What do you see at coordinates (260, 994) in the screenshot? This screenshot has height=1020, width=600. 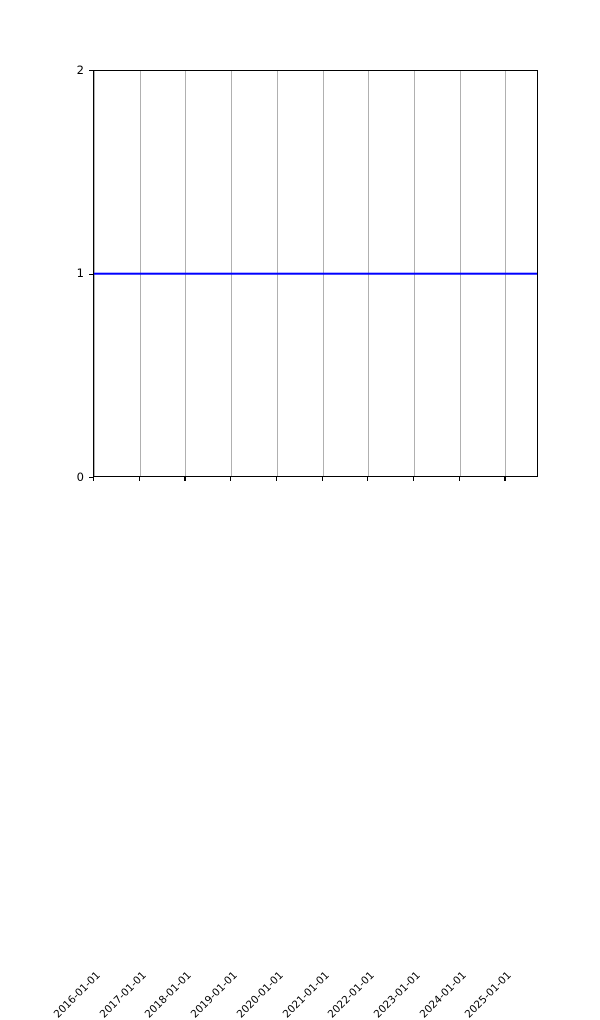 I see `x-axis-tick-label: 2020-01-01` at bounding box center [260, 994].